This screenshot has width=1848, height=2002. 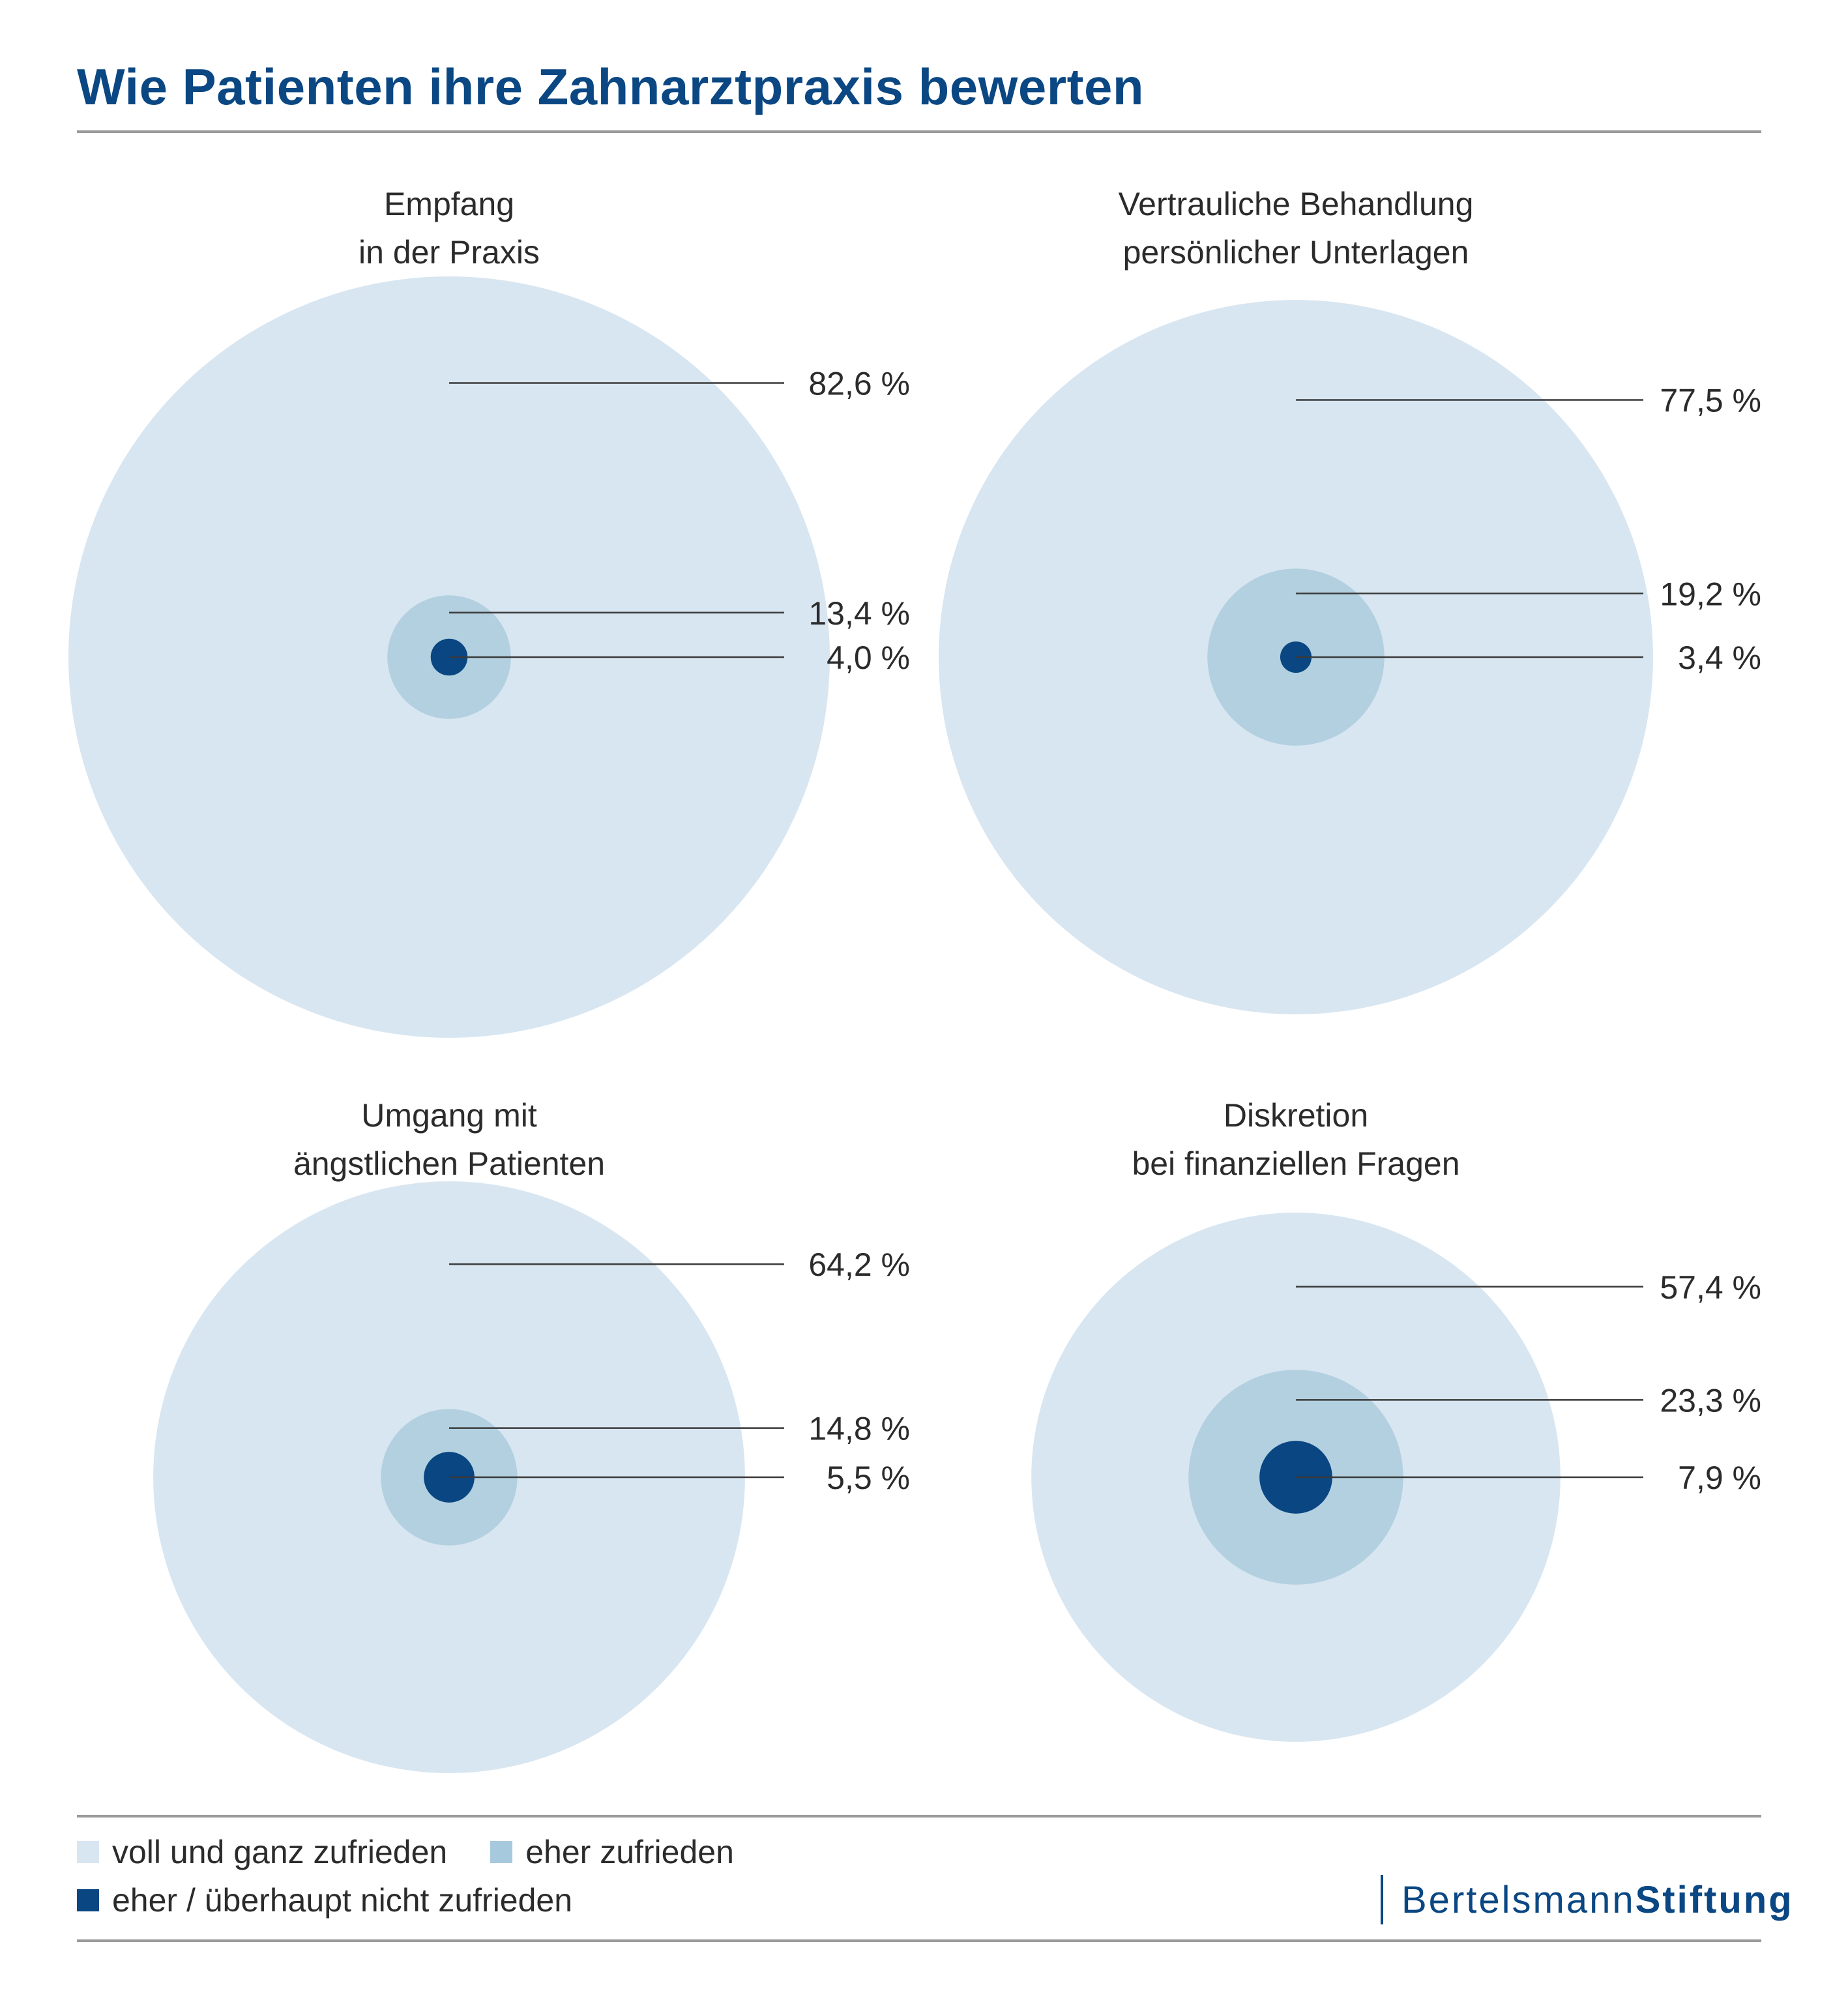 What do you see at coordinates (859, 384) in the screenshot?
I see `value-label-voll-und-ganz: 82,6 %` at bounding box center [859, 384].